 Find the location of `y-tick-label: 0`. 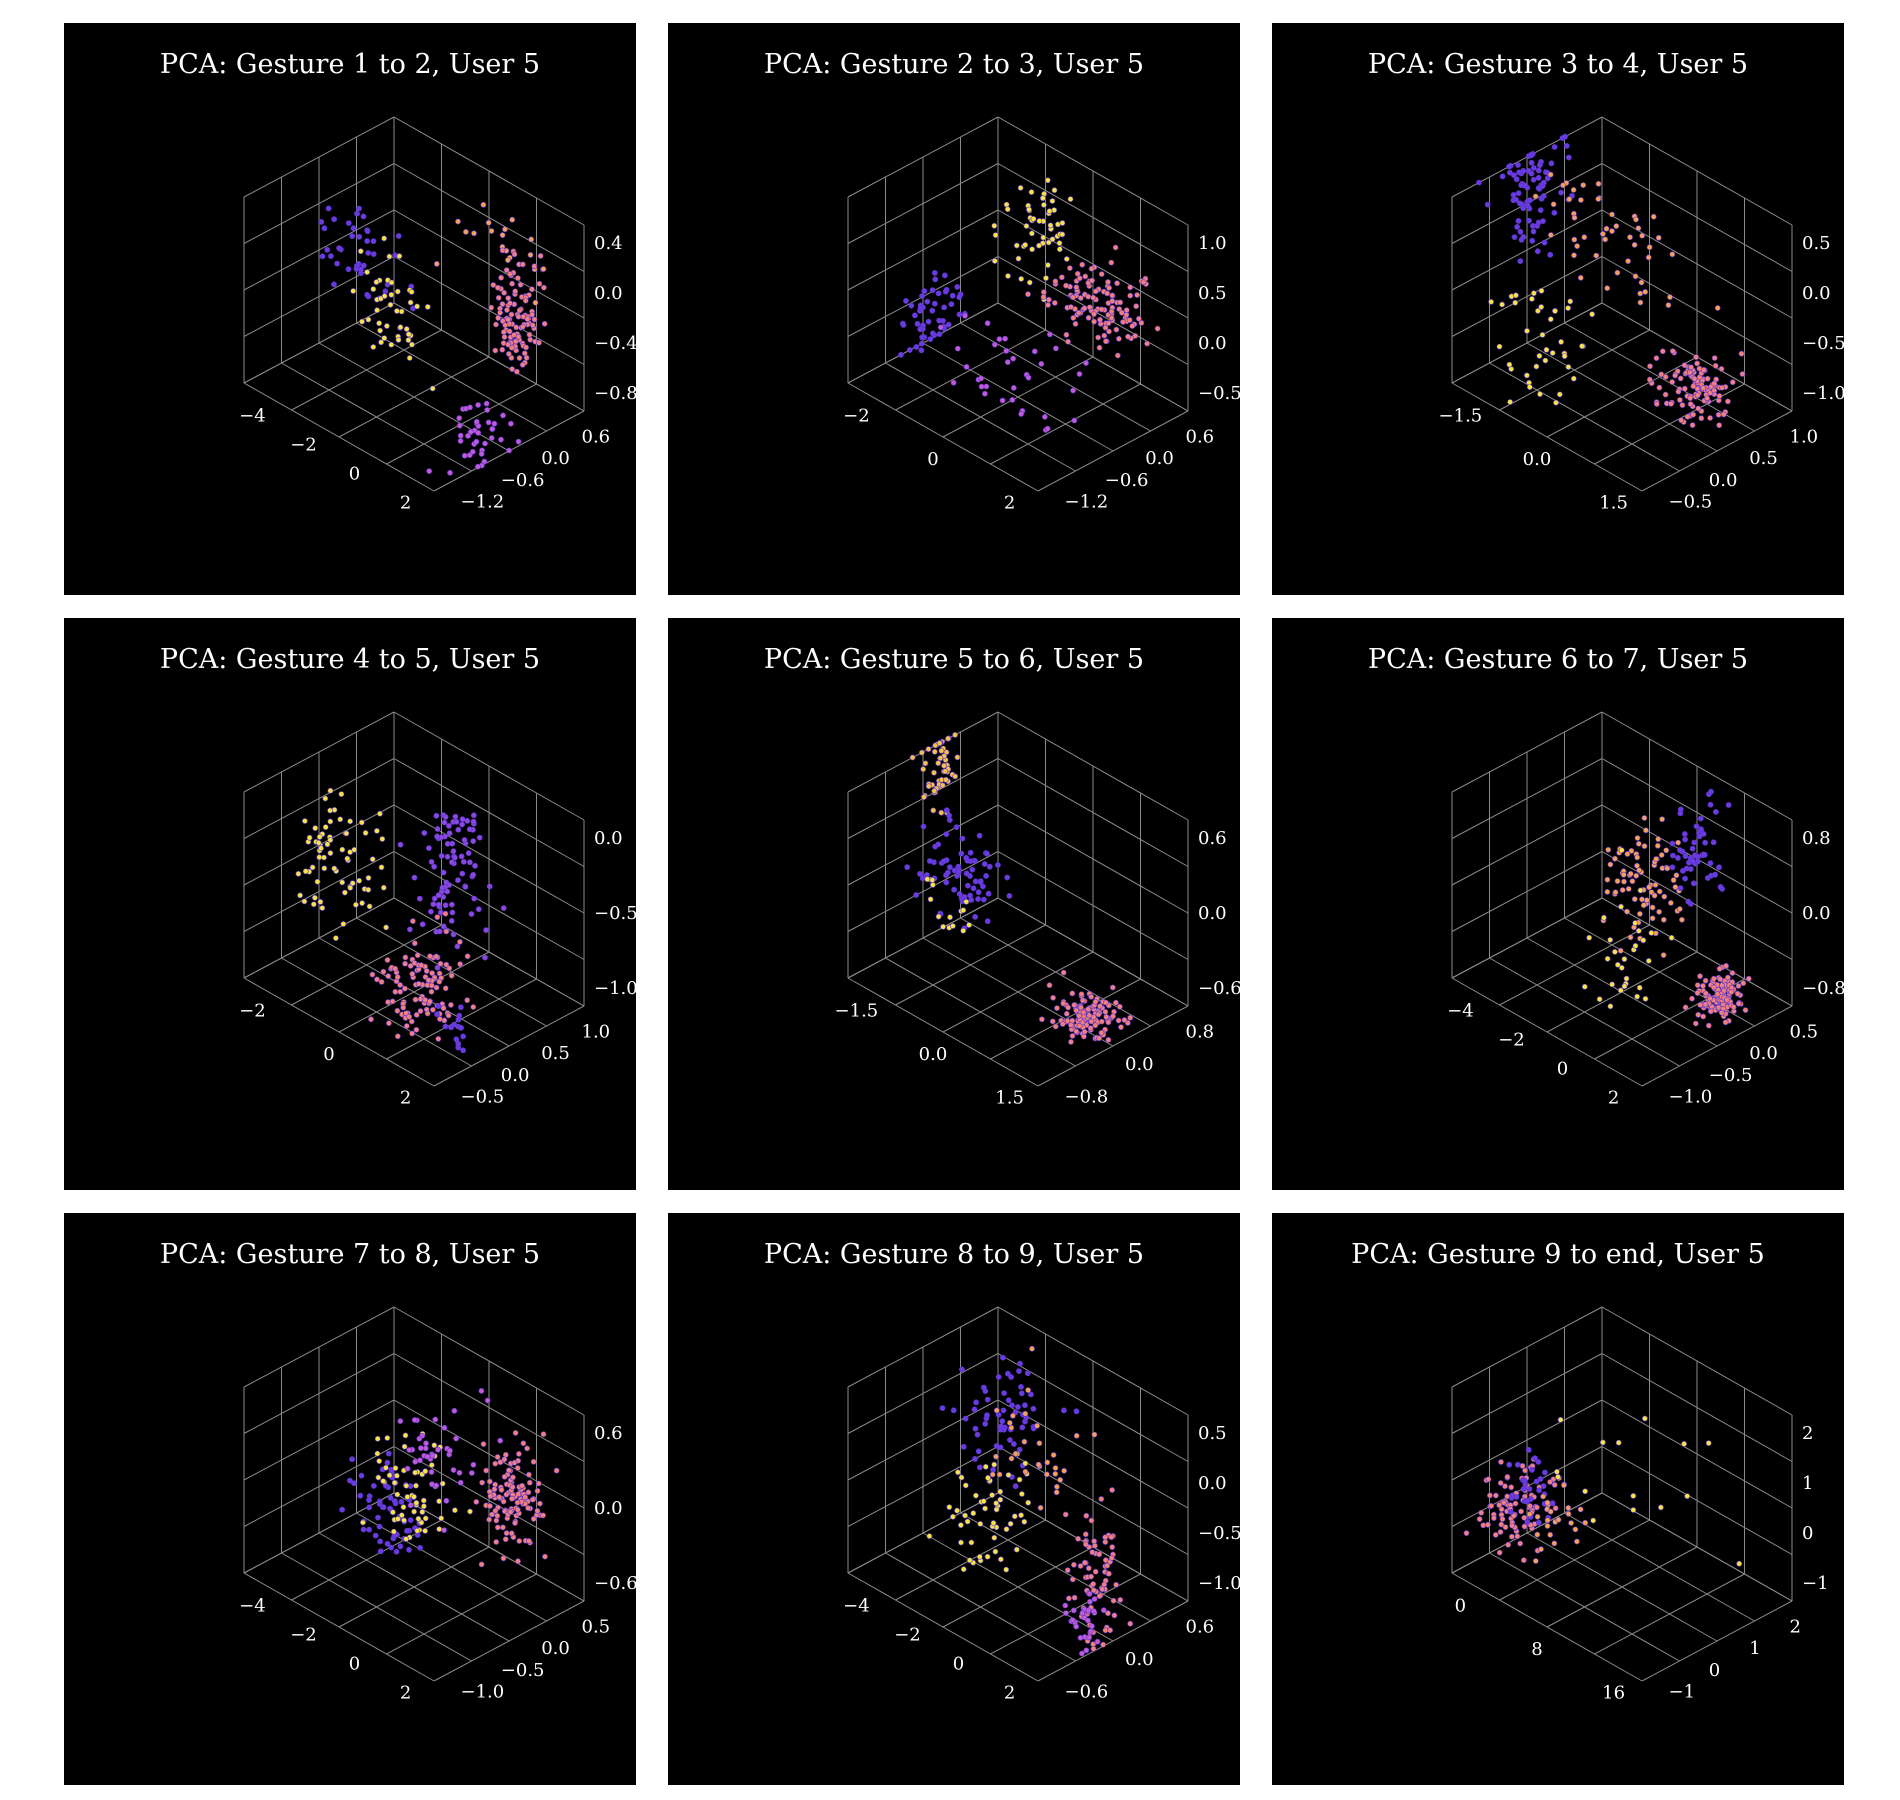

y-tick-label: 0 is located at coordinates (1714, 1670).